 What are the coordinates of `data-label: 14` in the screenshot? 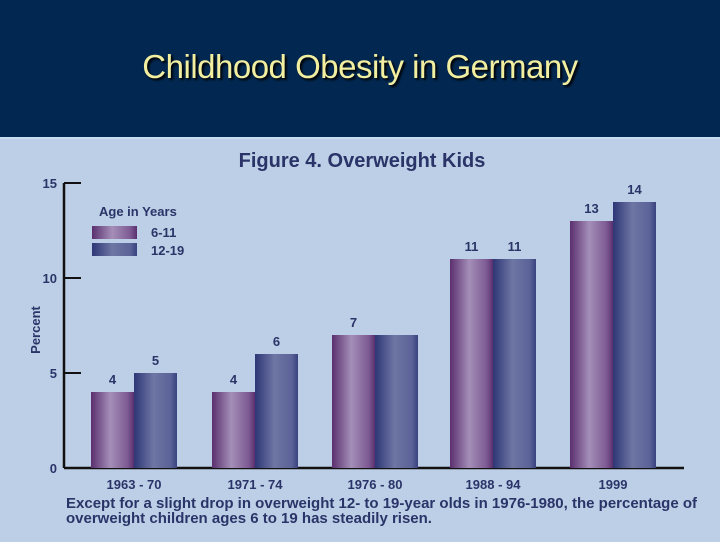 It's located at (634, 189).